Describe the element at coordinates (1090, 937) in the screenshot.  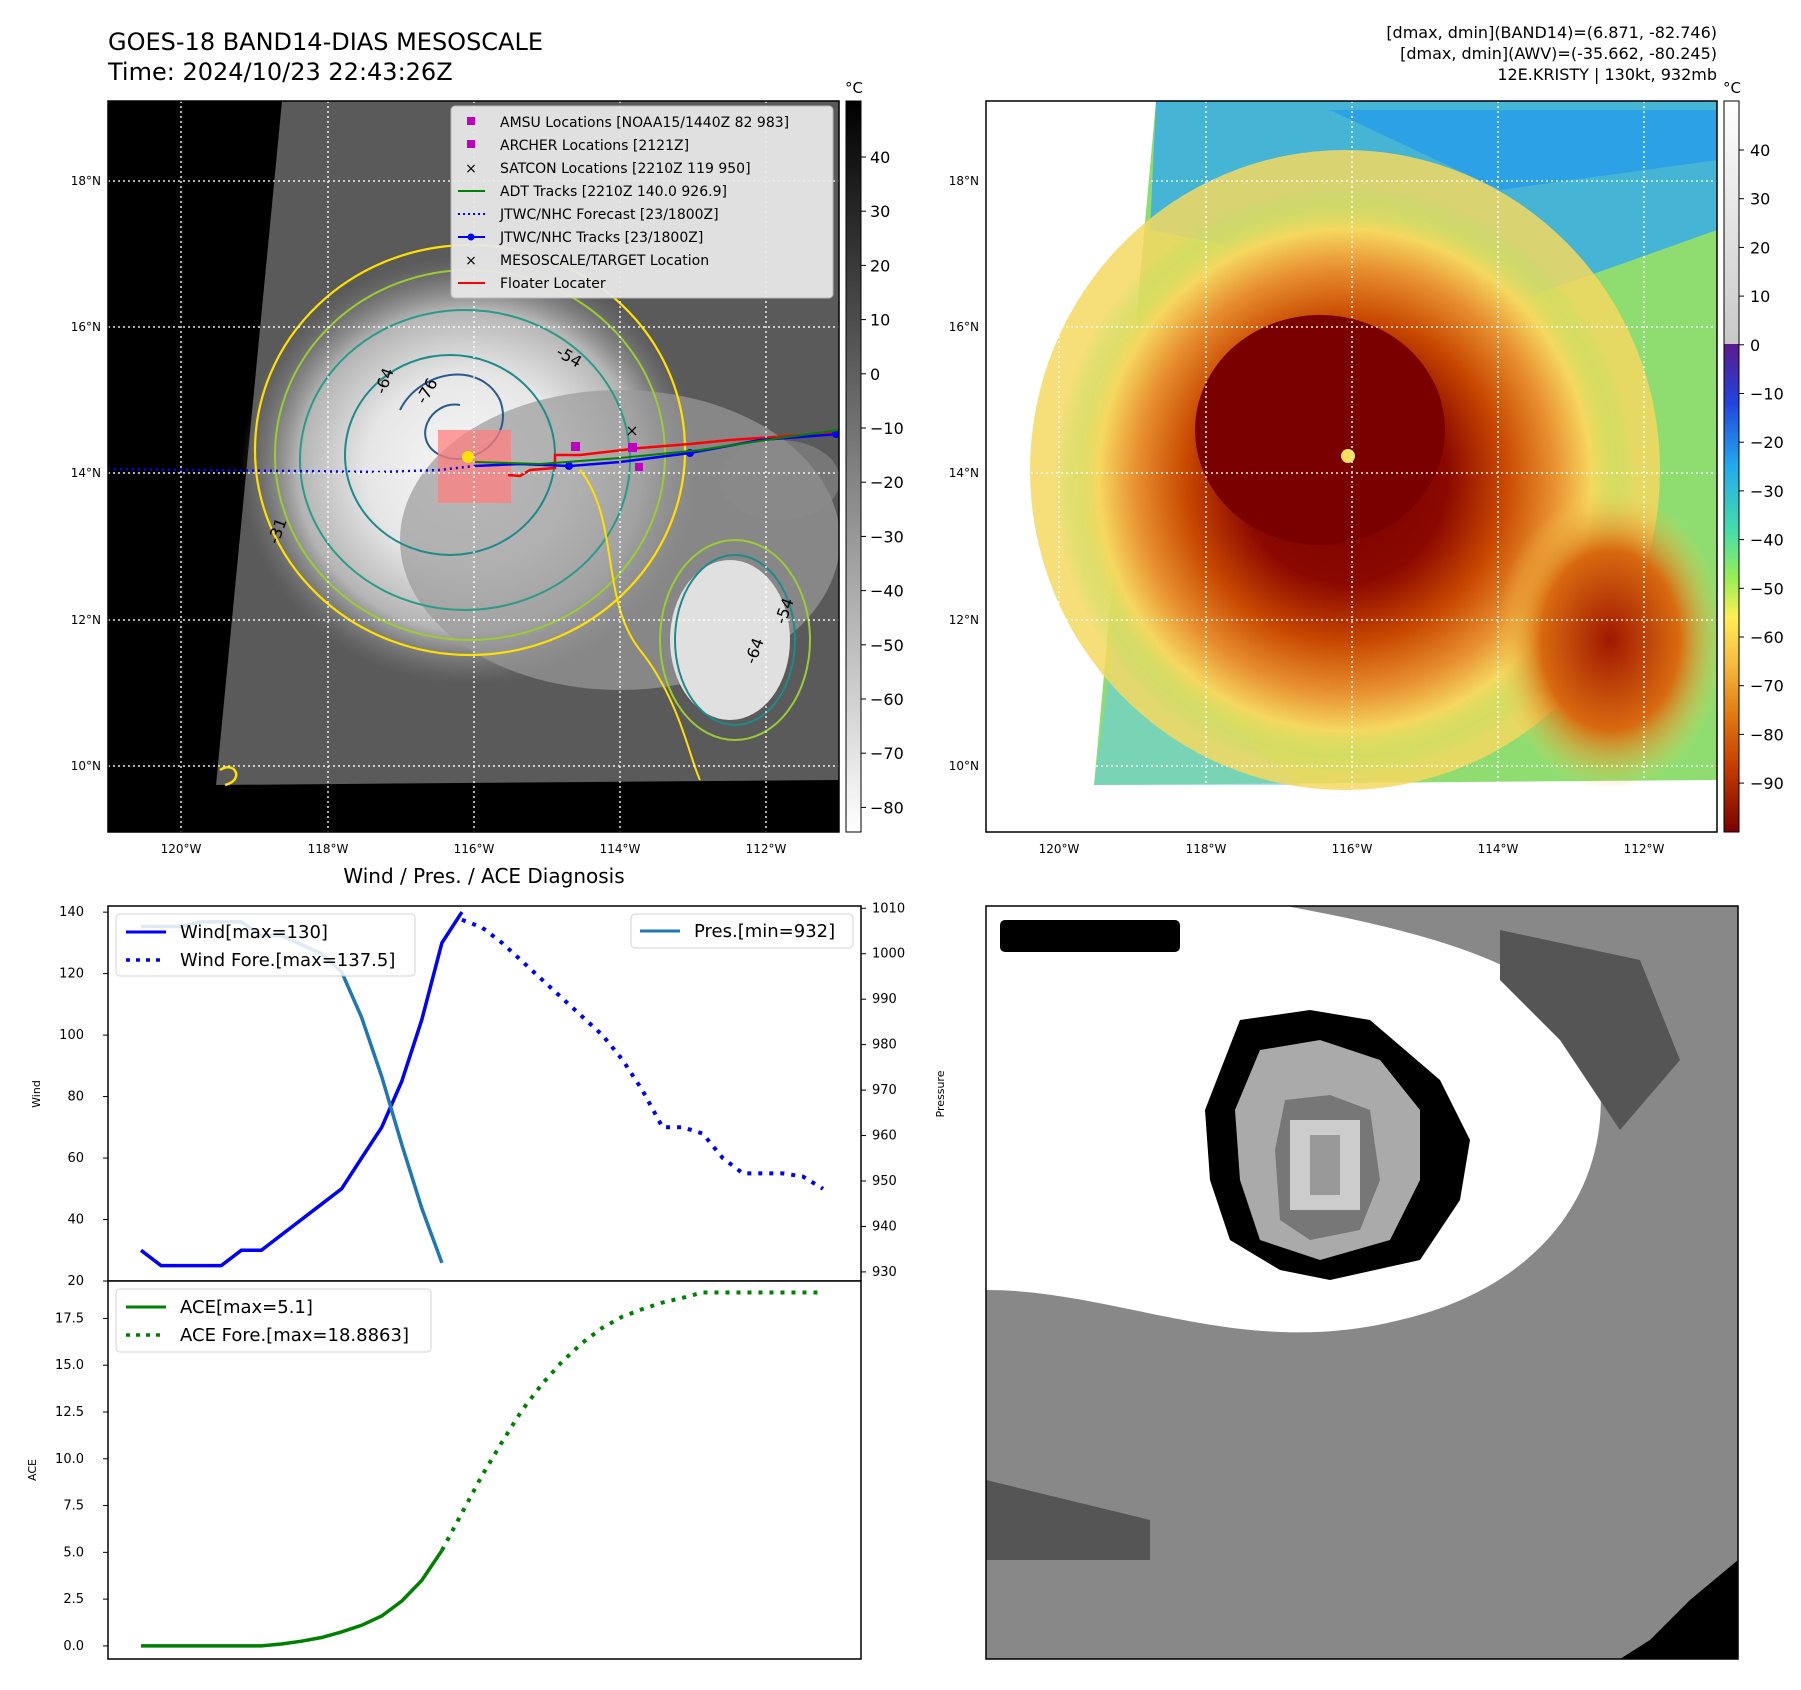
I see `wmg-count-text: WMG Count: 0` at that location.